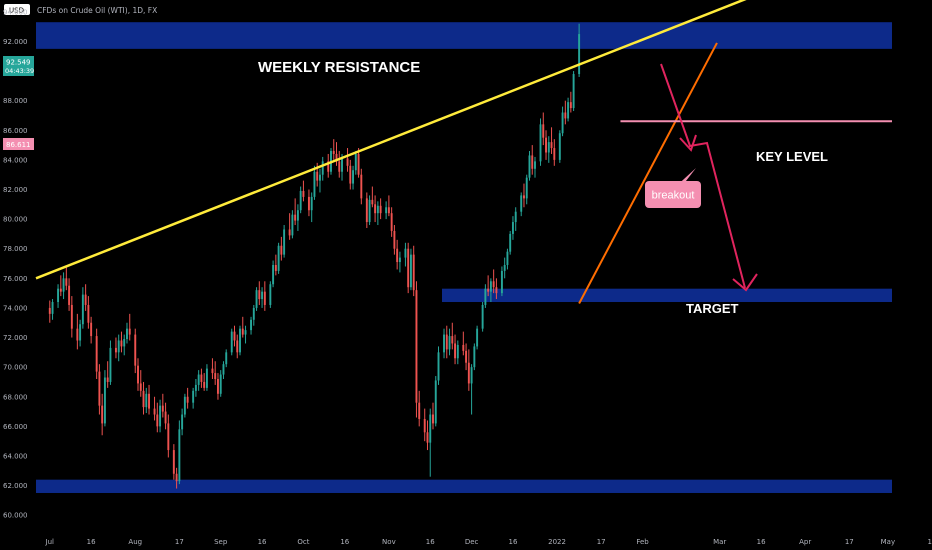 This screenshot has height=550, width=932. I want to click on x-tick-label-4: Sep, so click(221, 542).